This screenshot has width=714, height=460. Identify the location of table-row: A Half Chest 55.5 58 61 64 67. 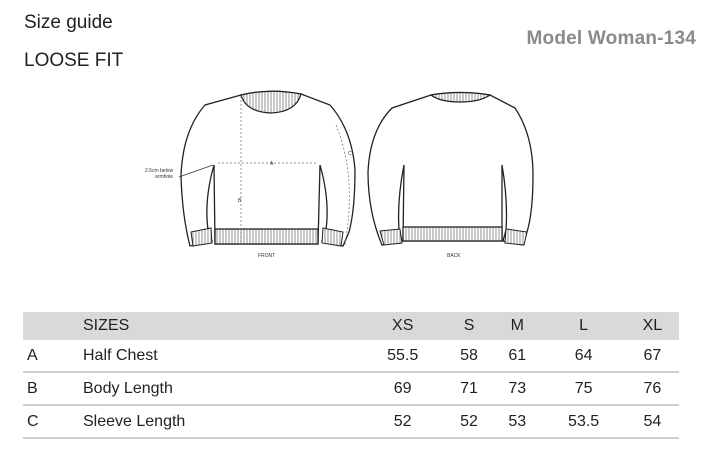
(351, 356).